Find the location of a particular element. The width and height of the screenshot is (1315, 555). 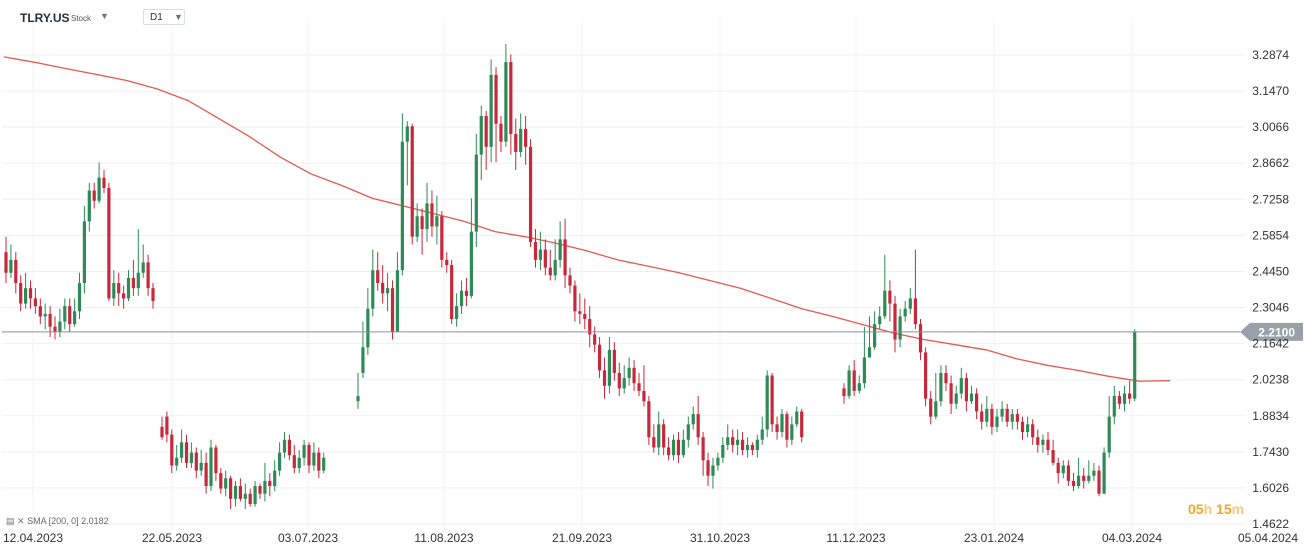

symbol-label: TLRY.US is located at coordinates (45, 18).